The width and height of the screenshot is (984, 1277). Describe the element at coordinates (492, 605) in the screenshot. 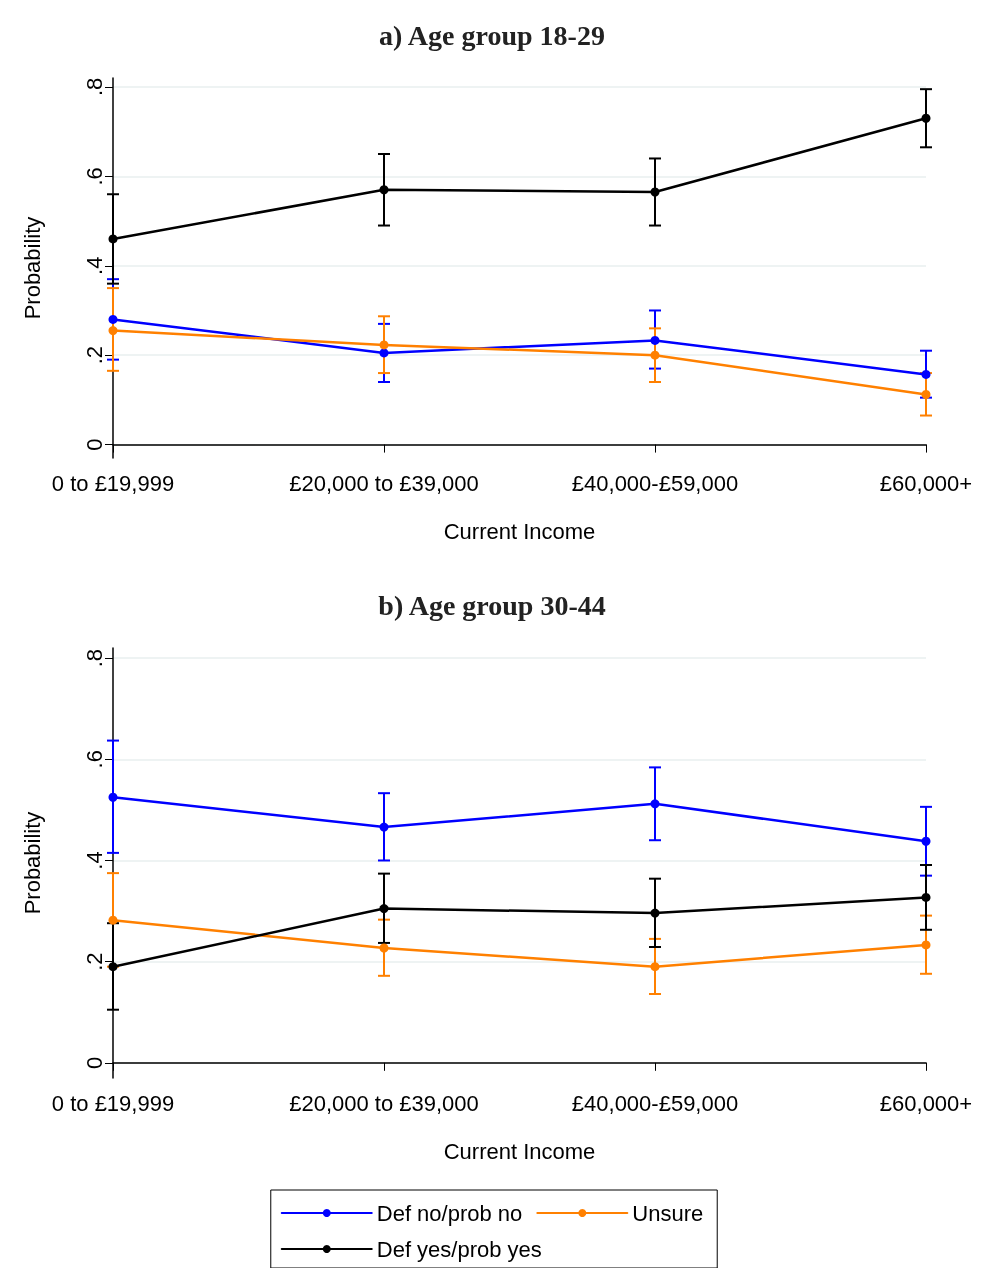

I see `chart-title: b) Age group 30-44` at that location.